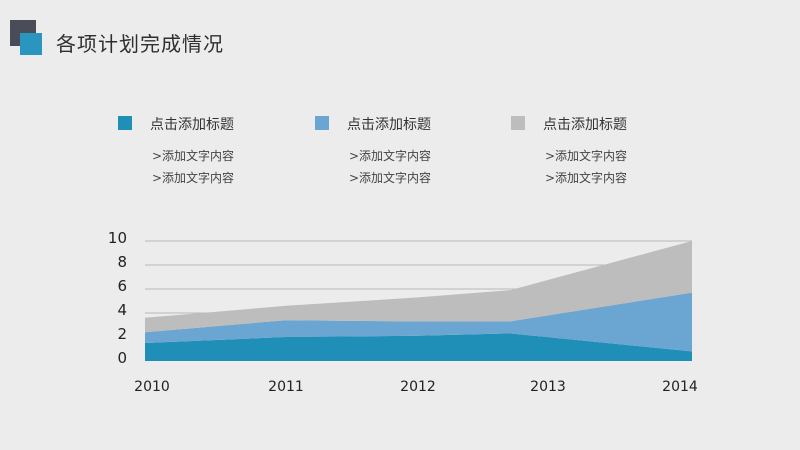 The image size is (800, 450). I want to click on logo, so click(30, 35).